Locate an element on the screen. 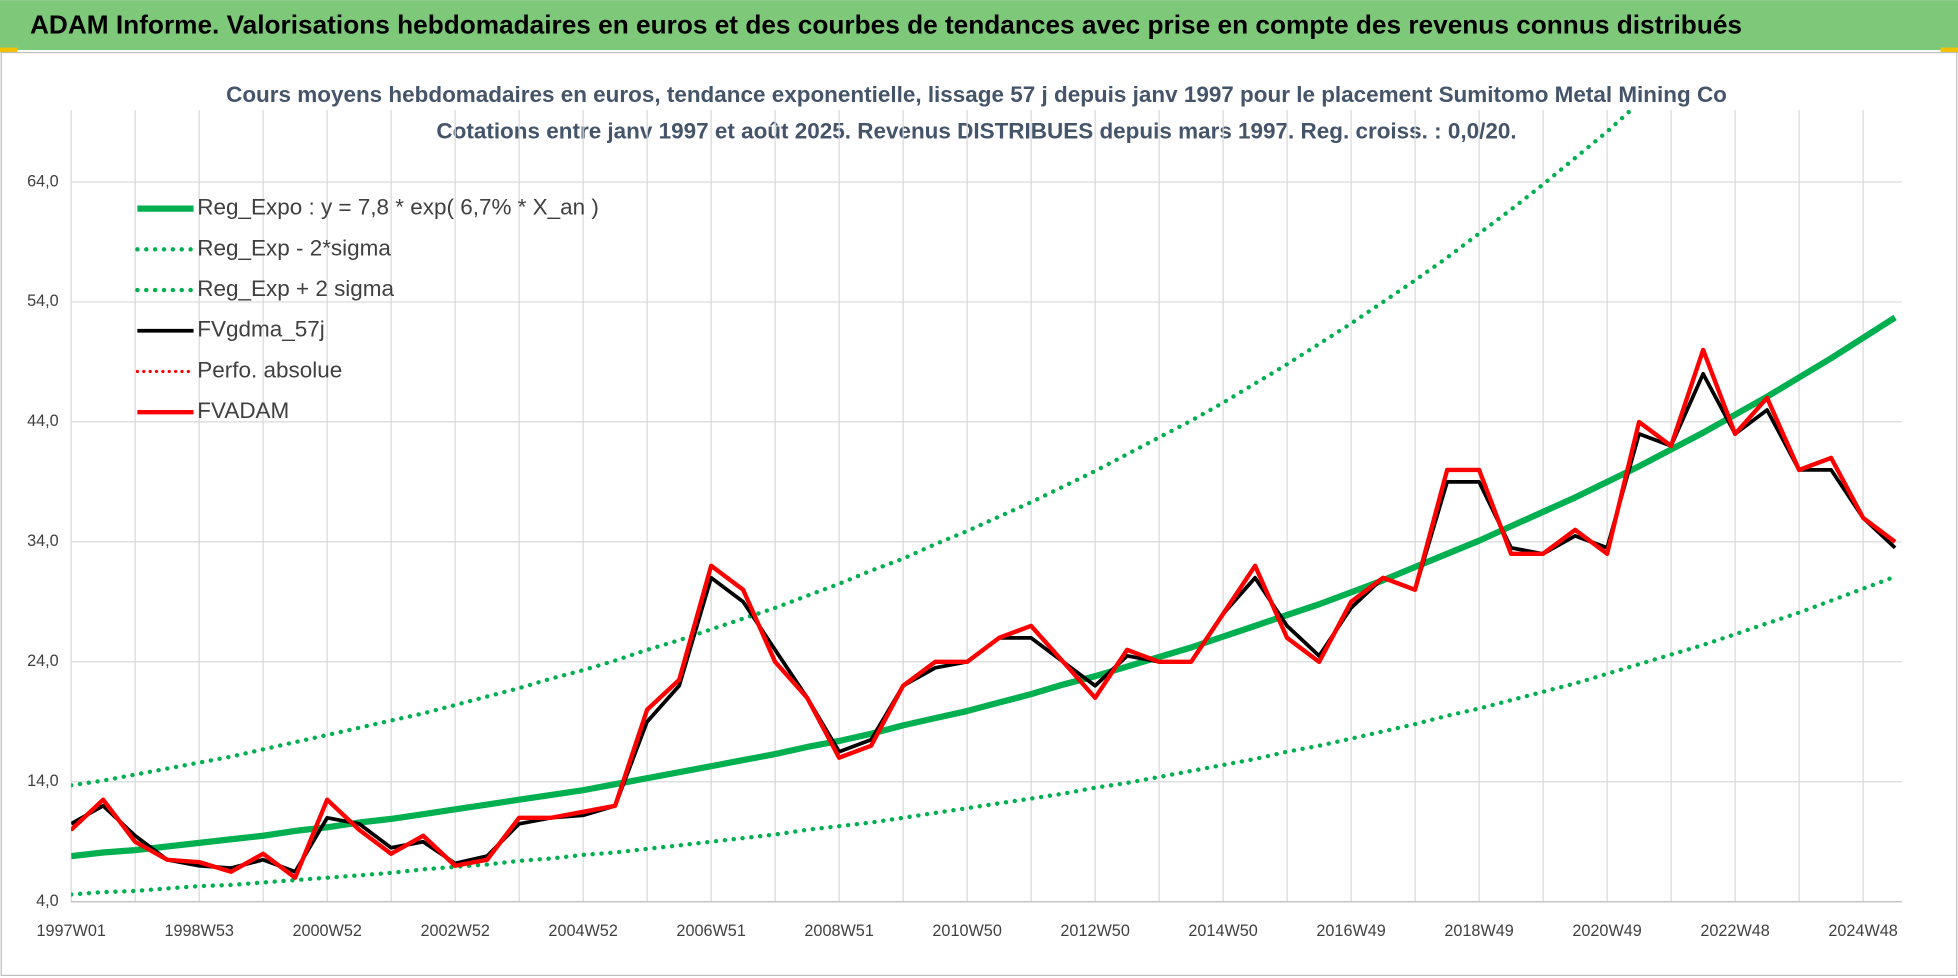 This screenshot has height=978, width=1958. x-tick-label: 2016W49 is located at coordinates (1350, 931).